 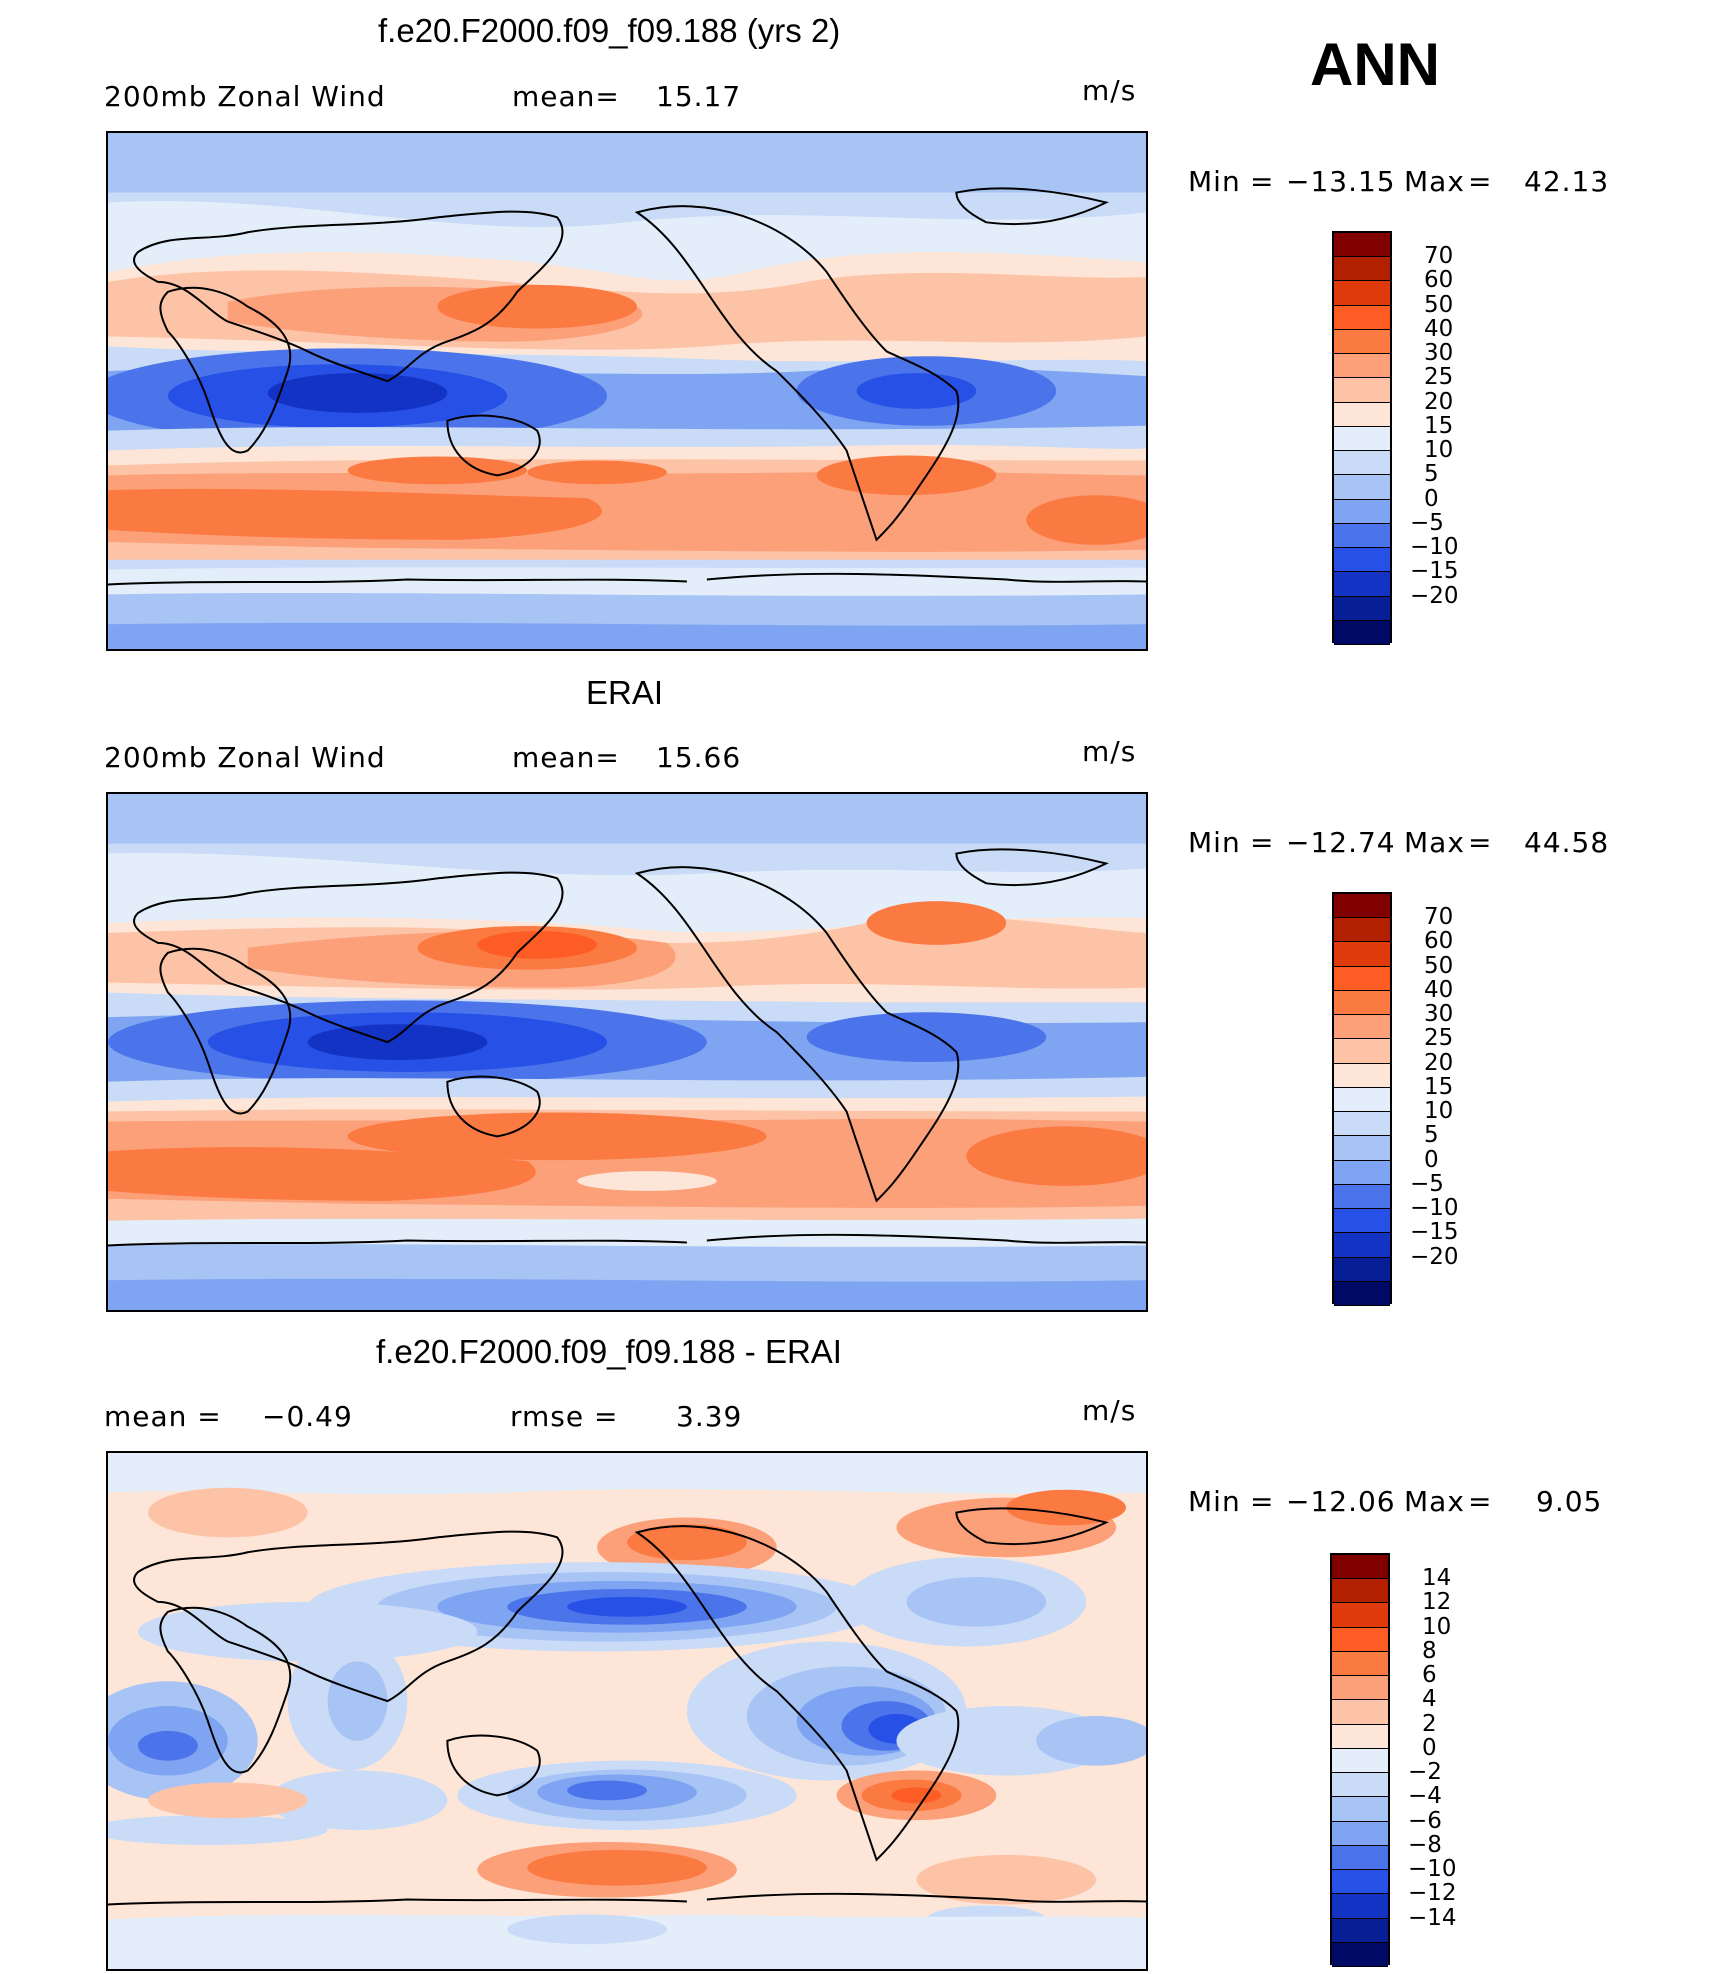 I want to click on season-label: ANN, so click(x=1375, y=64).